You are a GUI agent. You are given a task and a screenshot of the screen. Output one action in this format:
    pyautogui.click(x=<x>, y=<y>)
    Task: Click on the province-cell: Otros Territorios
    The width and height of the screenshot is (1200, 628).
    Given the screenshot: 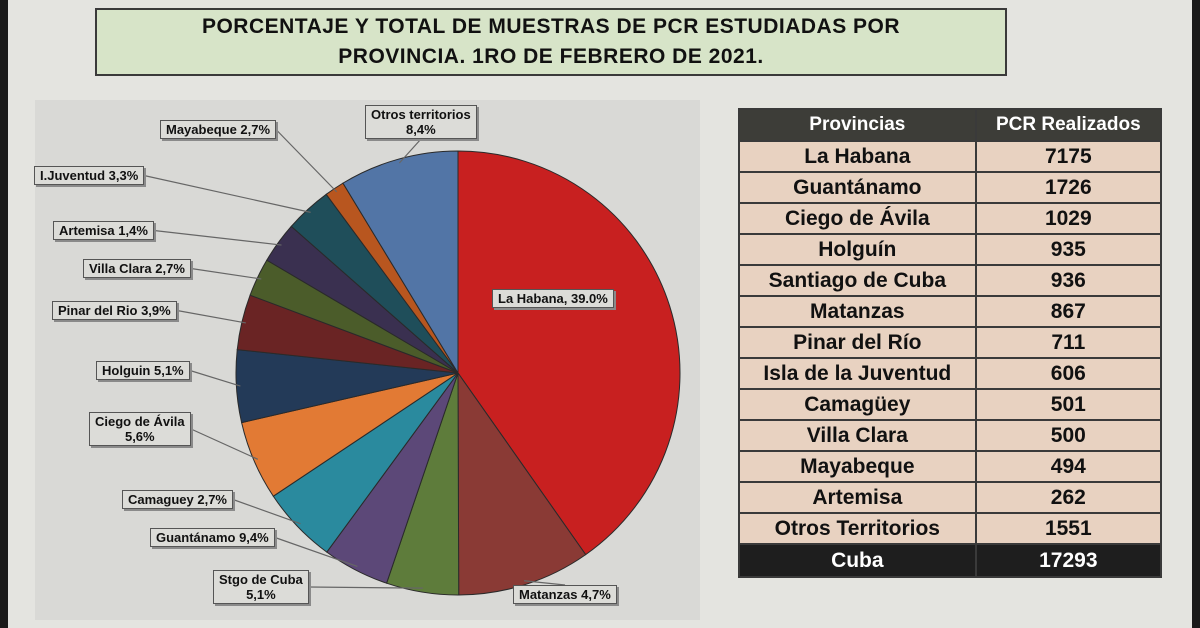 What is the action you would take?
    pyautogui.click(x=857, y=528)
    